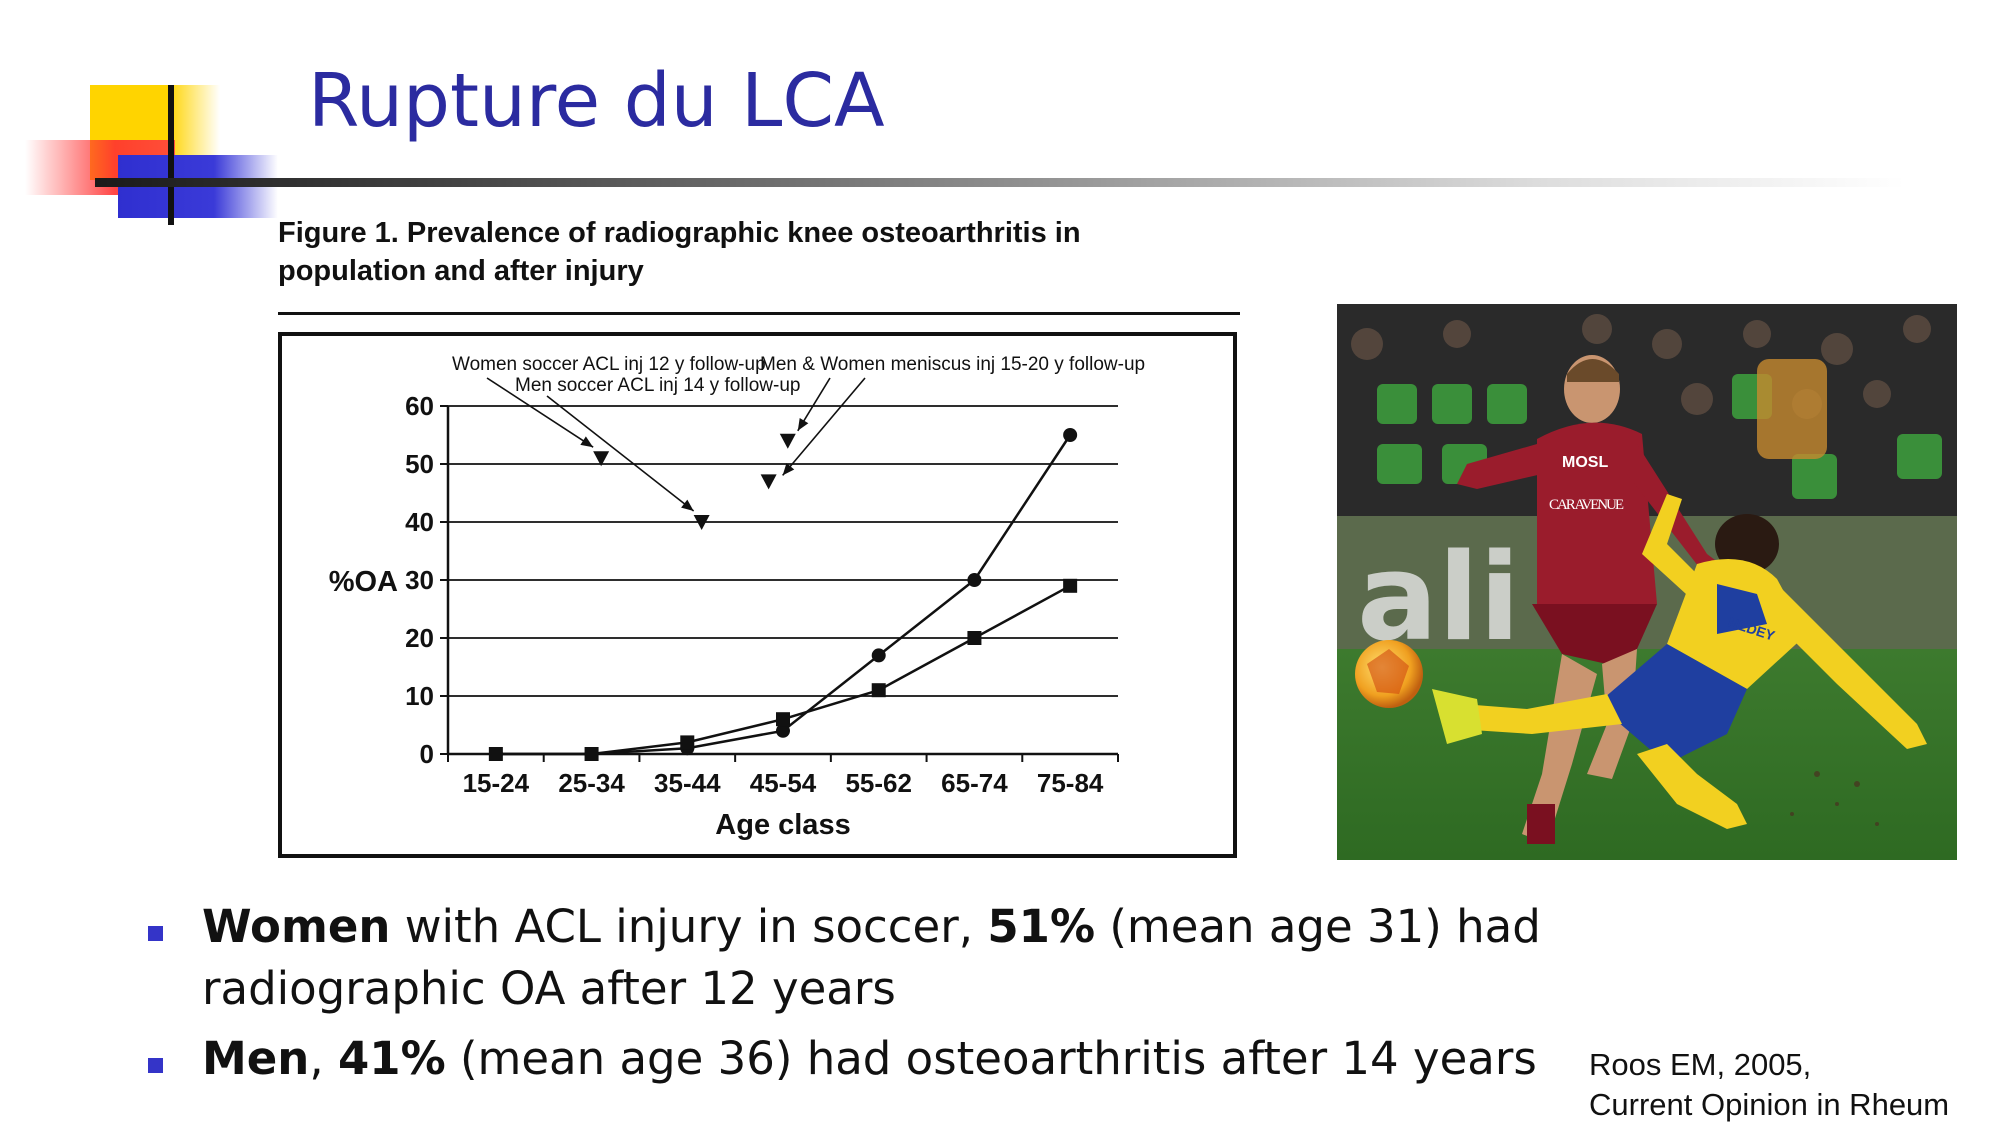 The image size is (2000, 1125). I want to click on title-underline, so click(1000, 182).